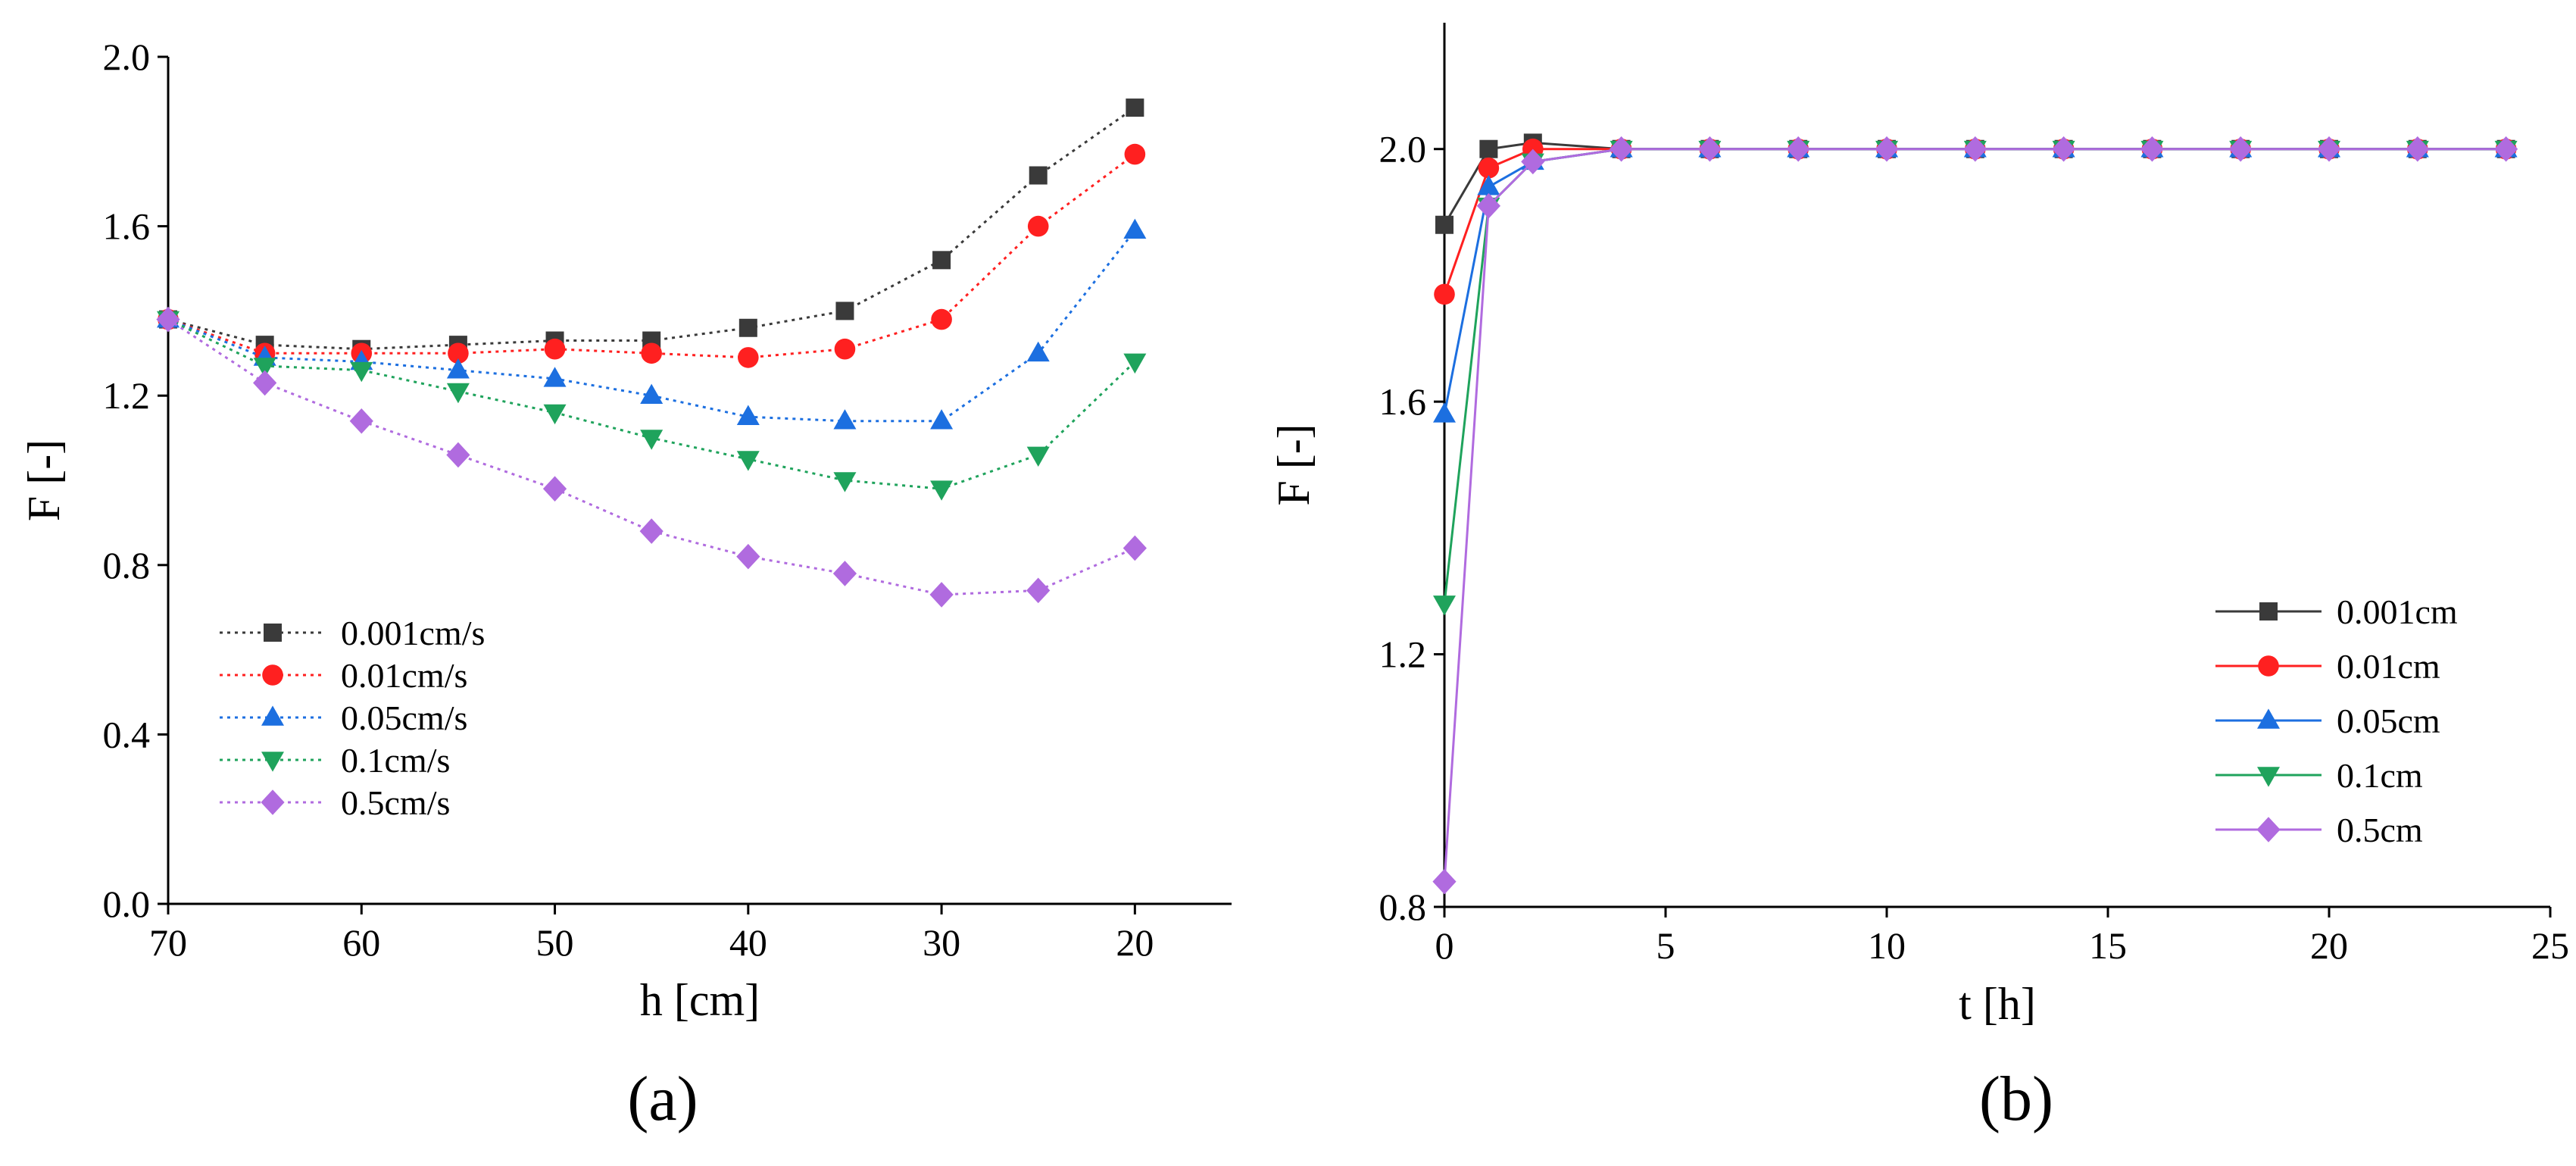 The image size is (2576, 1166). I want to click on panel-b-legend-label: 0.001cm, so click(2398, 611).